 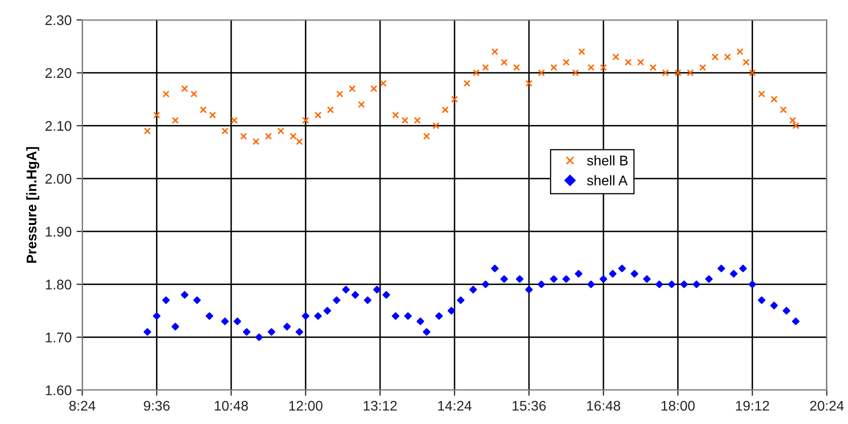 I want to click on legend-label: shell A, so click(x=607, y=180).